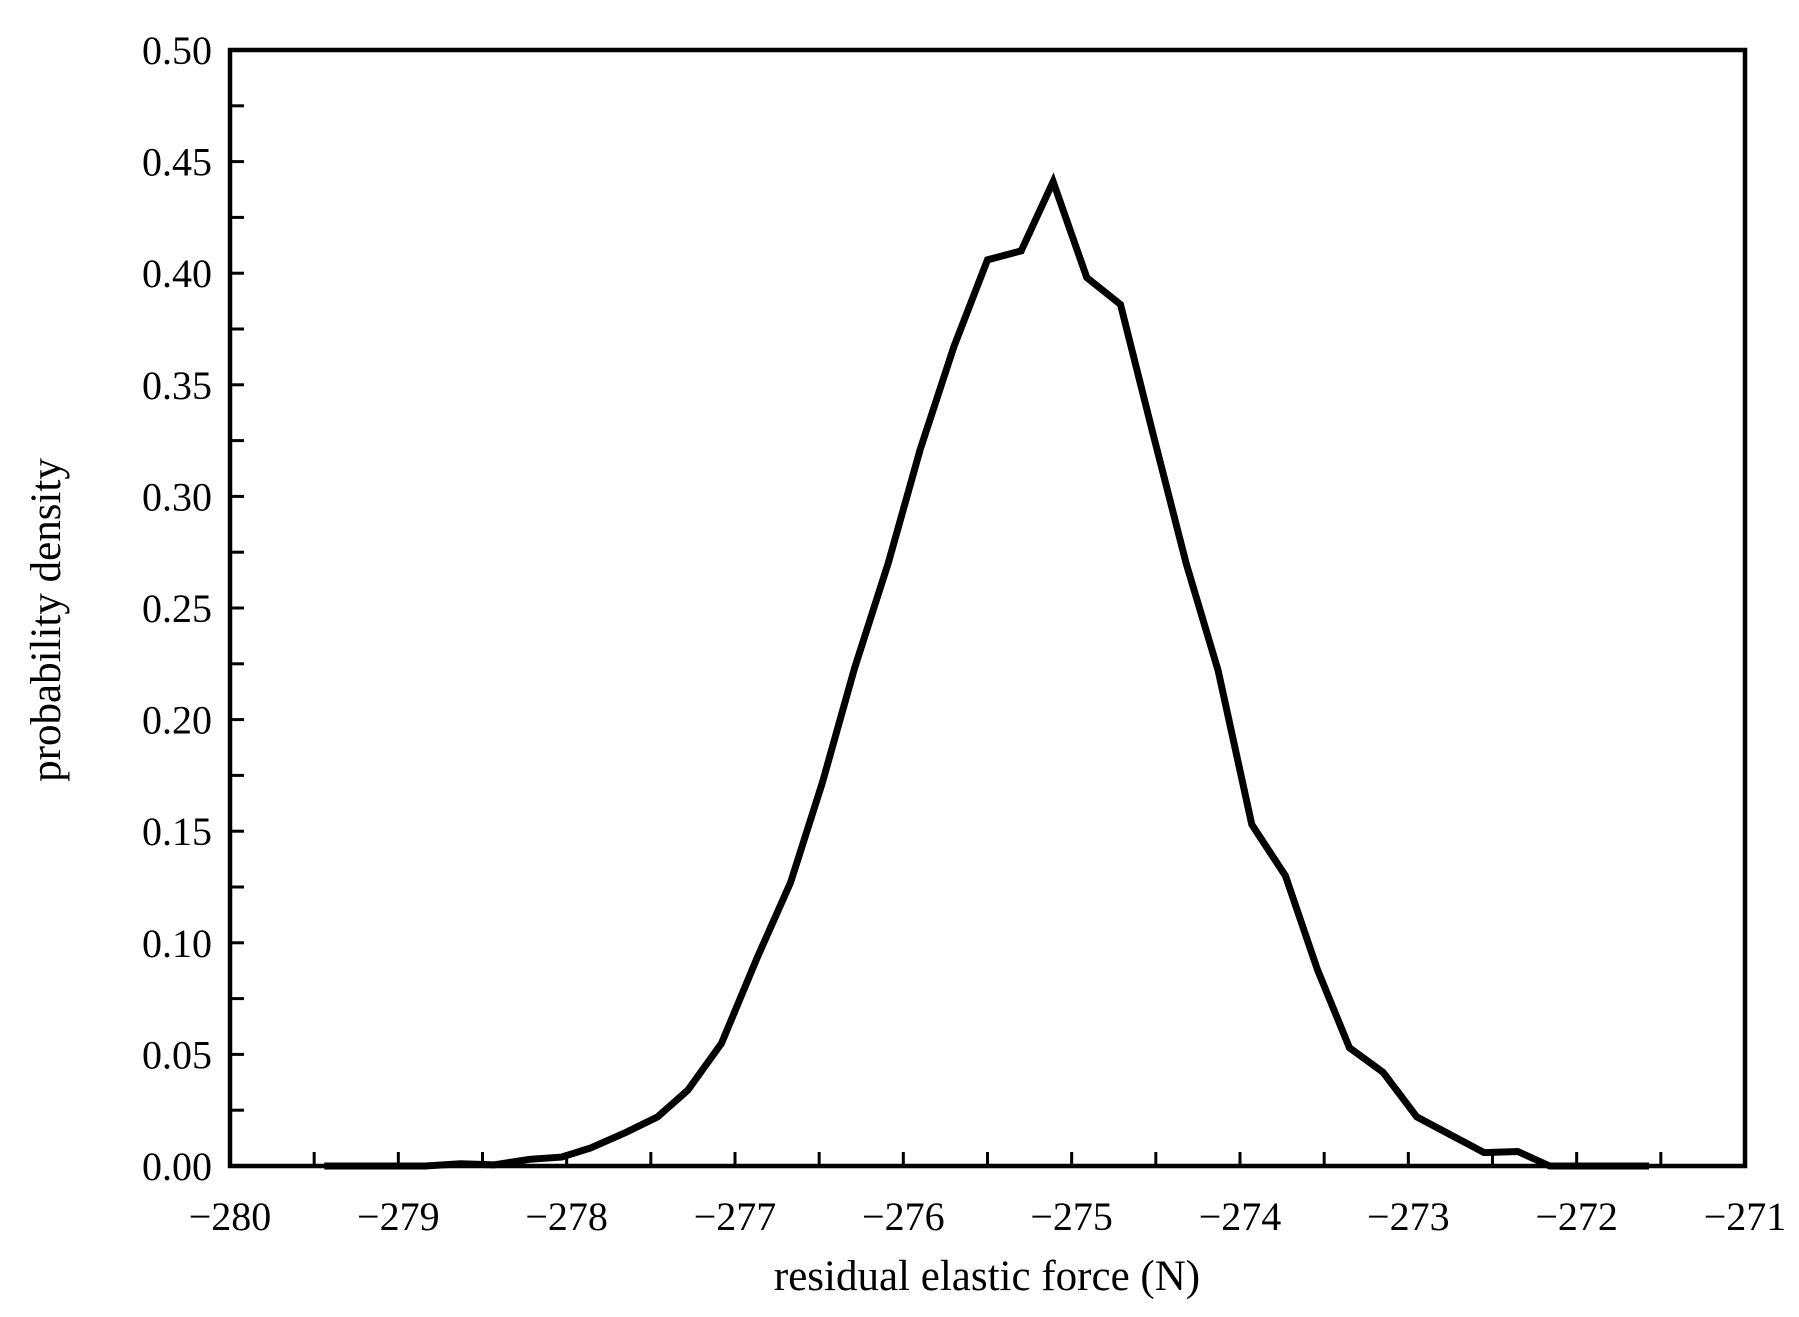  I want to click on y-tick-label: 0.00, so click(177, 1166).